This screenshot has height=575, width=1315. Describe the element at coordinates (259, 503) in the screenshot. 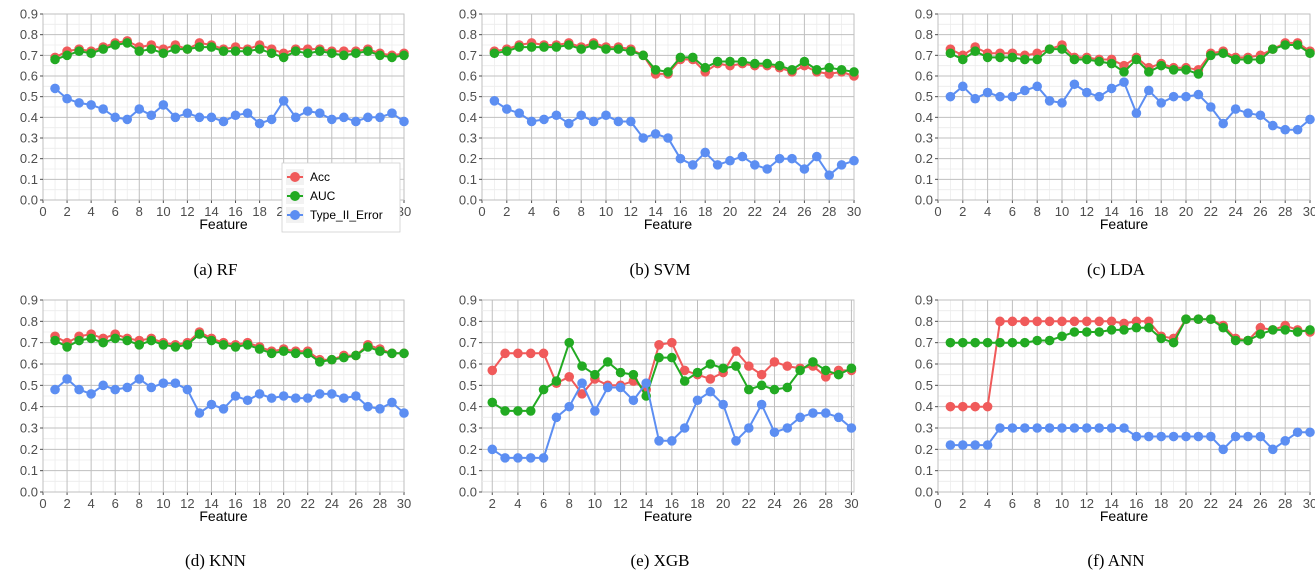

I see `x-tick-label: 18` at that location.